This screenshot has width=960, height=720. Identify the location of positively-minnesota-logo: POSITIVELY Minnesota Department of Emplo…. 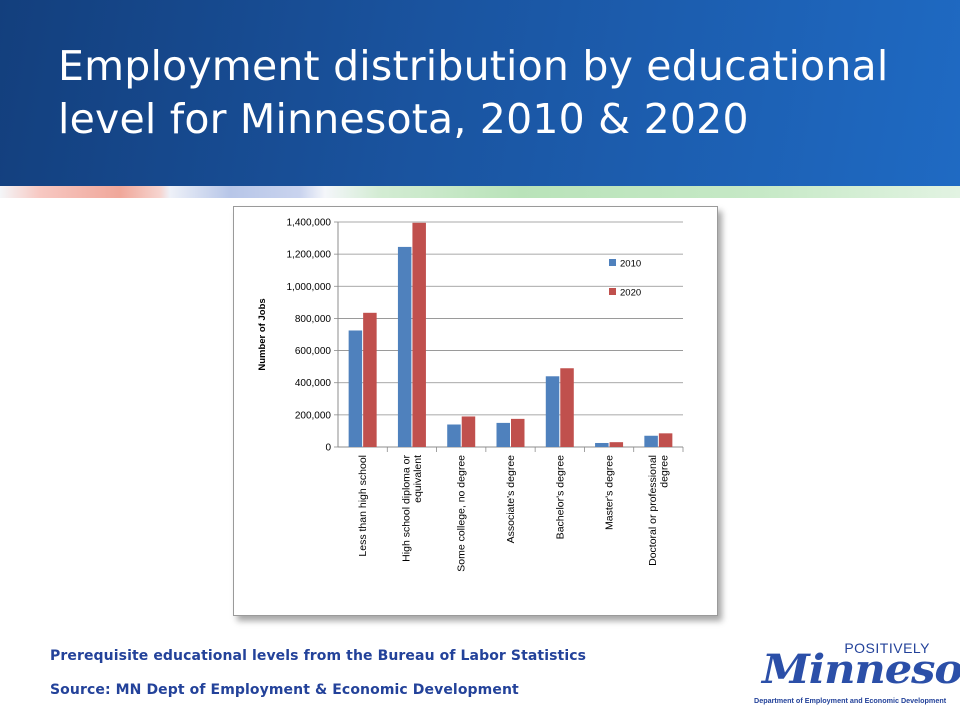
(856, 675).